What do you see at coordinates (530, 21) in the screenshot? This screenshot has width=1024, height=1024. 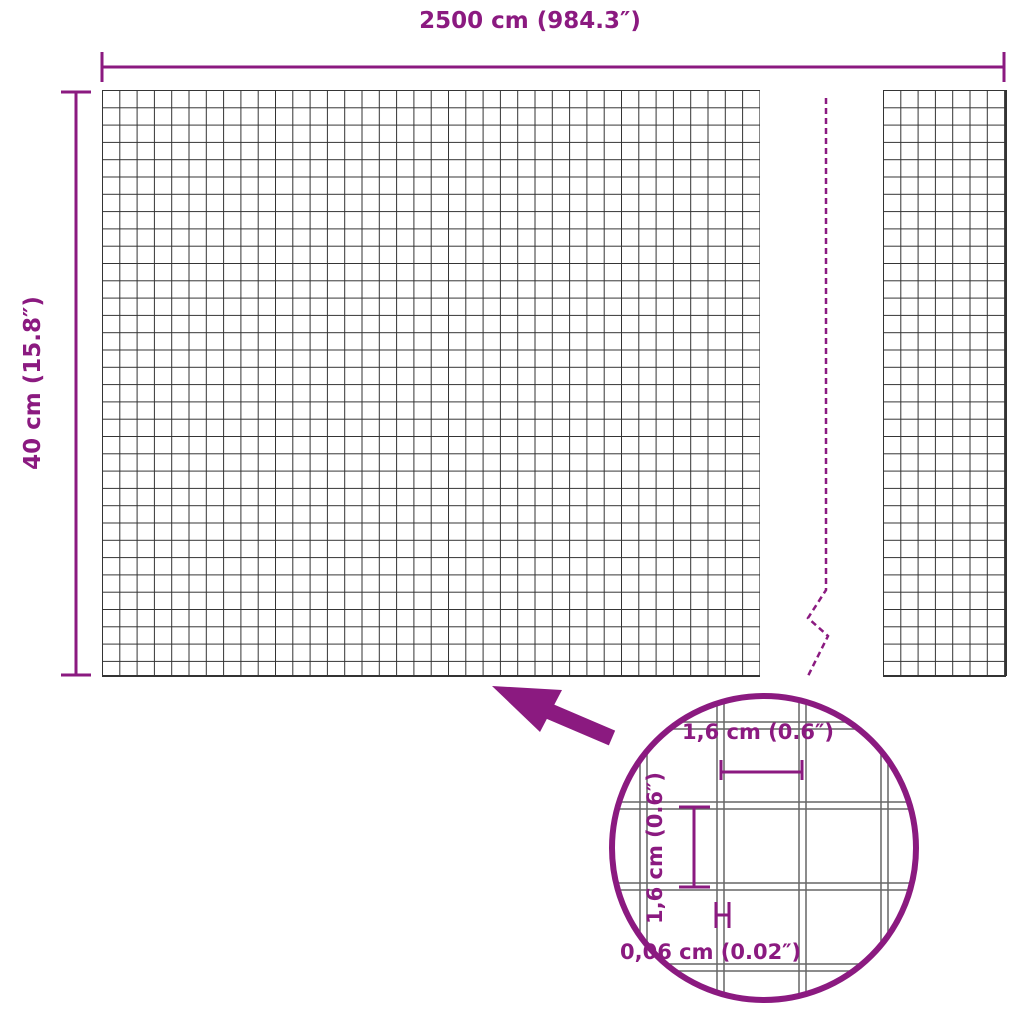 I see `width-label: 2500 cm (984.3″)` at bounding box center [530, 21].